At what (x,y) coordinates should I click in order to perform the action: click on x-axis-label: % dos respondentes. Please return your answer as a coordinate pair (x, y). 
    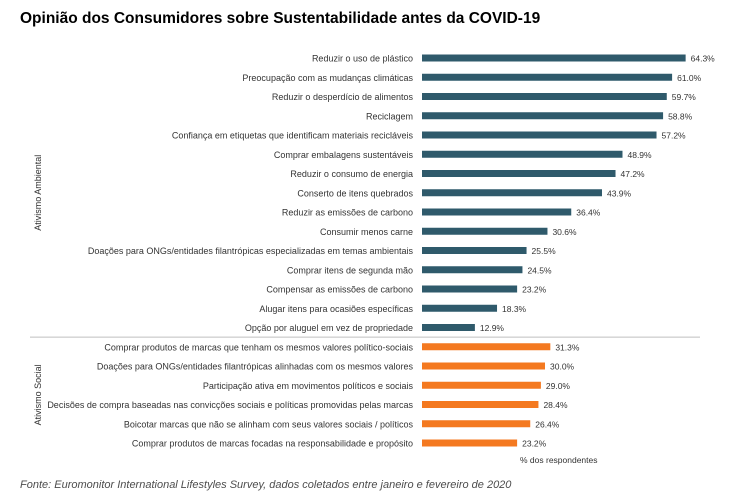
    Looking at the image, I should click on (559, 460).